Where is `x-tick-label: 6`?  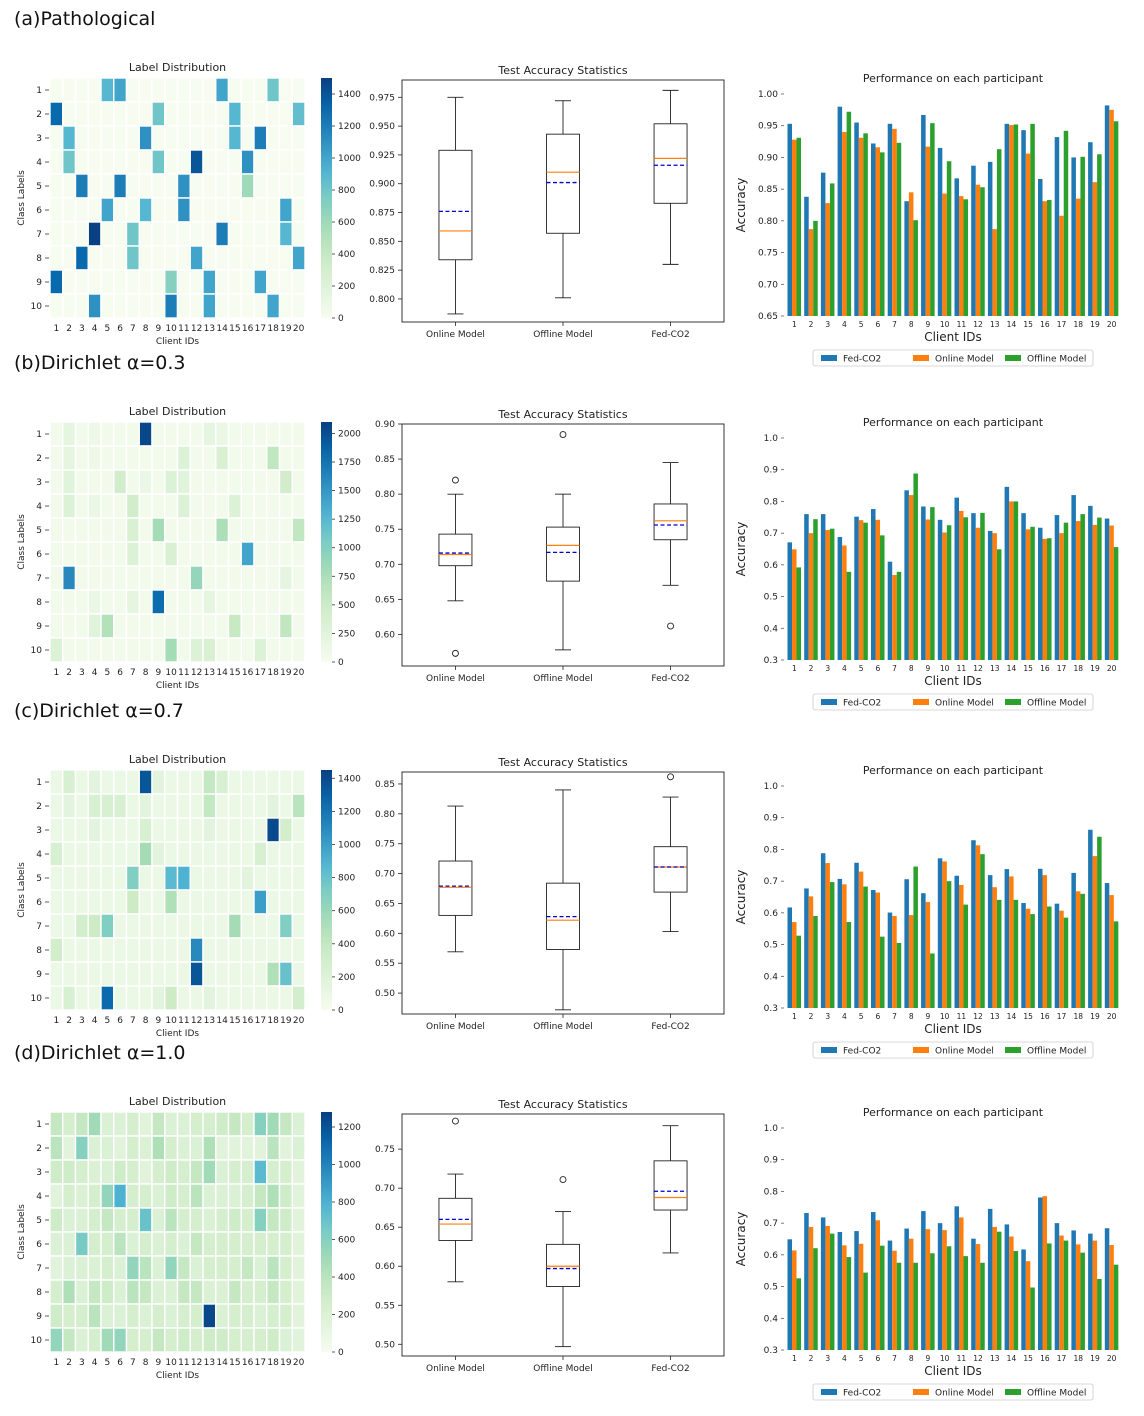 x-tick-label: 6 is located at coordinates (877, 1358).